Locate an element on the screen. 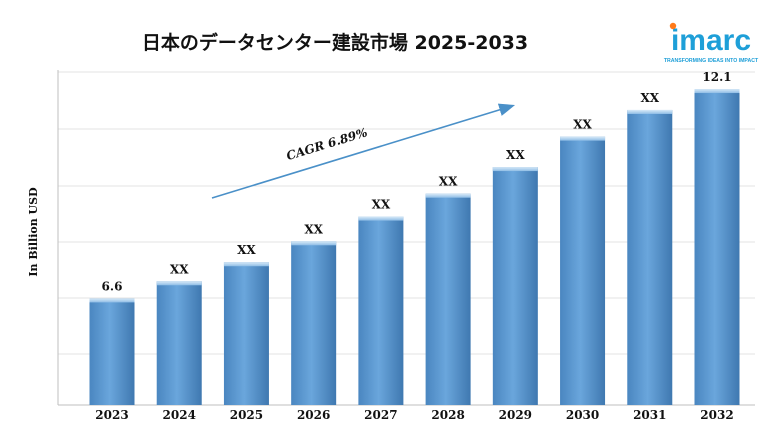 This screenshot has width=768, height=432. bar-2028 is located at coordinates (448, 299).